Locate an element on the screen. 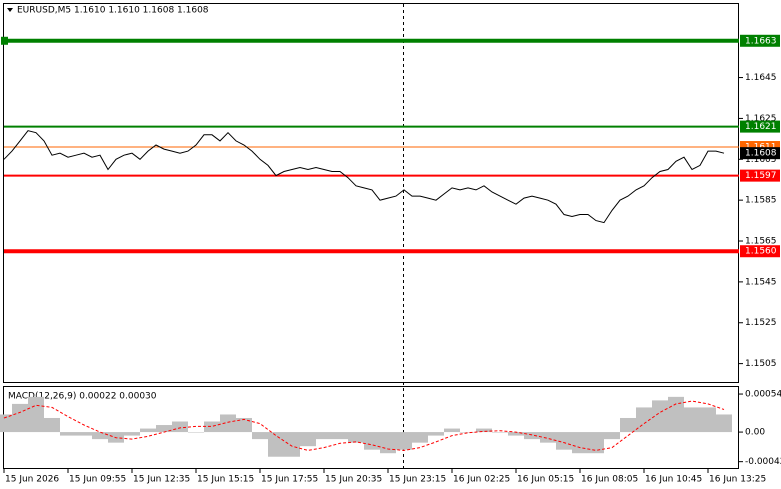  x-tick-label: 16 Jun 08:05 is located at coordinates (609, 480).